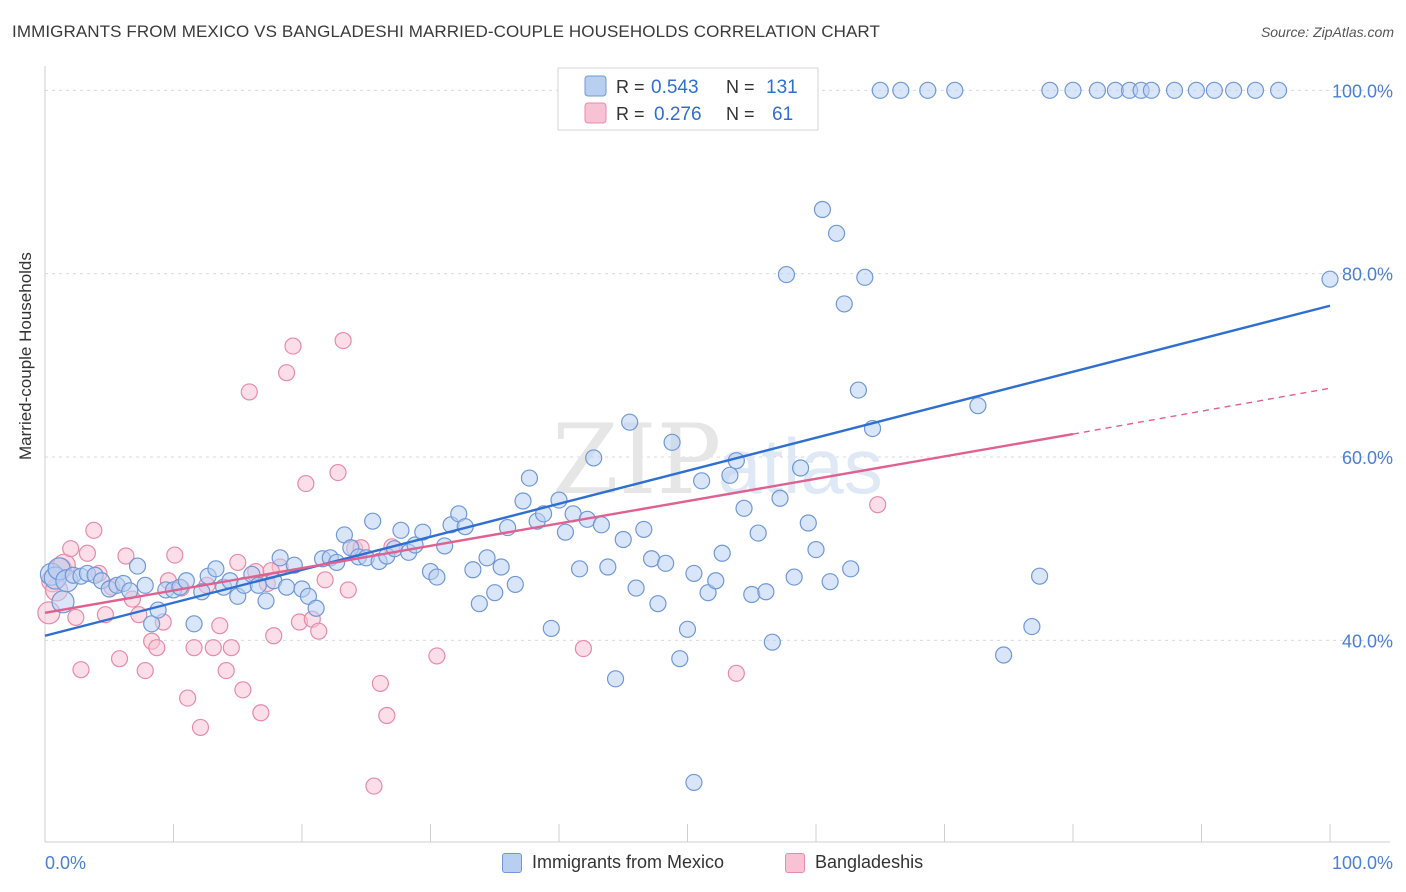 Image resolution: width=1406 pixels, height=892 pixels. Describe the element at coordinates (782, 114) in the screenshot. I see `legend-pink-n-value: 61` at that location.